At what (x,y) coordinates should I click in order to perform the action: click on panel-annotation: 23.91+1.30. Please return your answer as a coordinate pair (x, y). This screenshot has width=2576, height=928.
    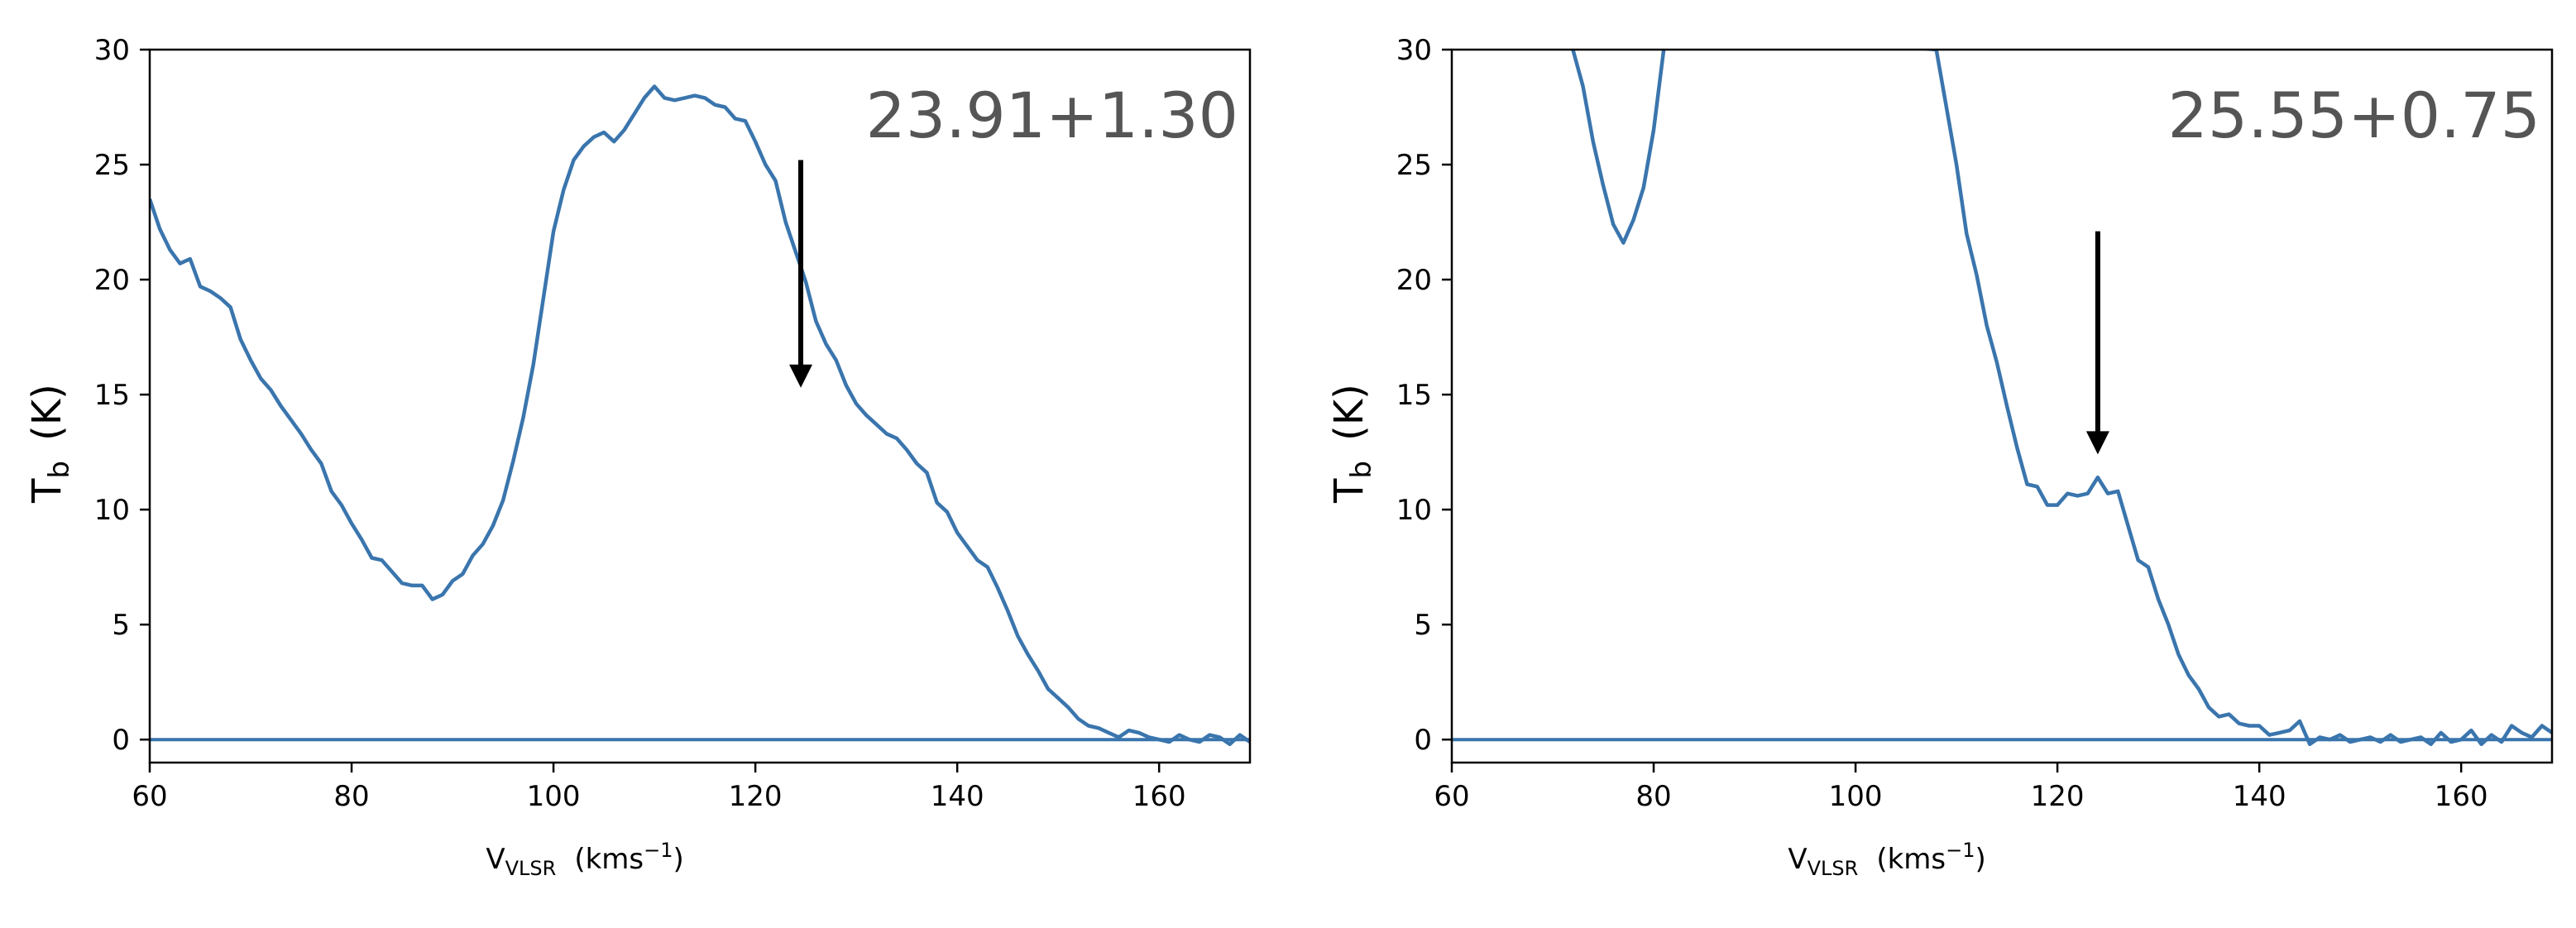
    Looking at the image, I should click on (1052, 116).